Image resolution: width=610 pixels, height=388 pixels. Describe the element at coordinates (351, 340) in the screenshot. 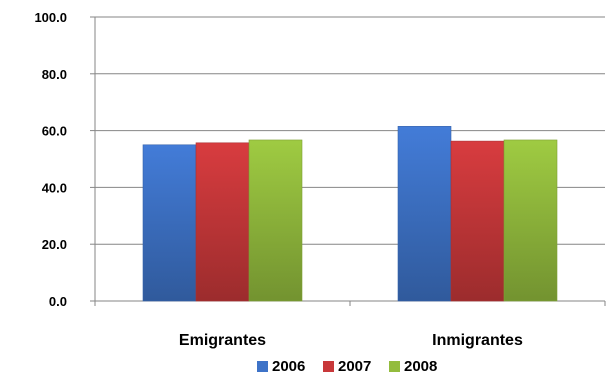

I see `x-axis-category-labels: Emigrantes Inmigrantes` at that location.